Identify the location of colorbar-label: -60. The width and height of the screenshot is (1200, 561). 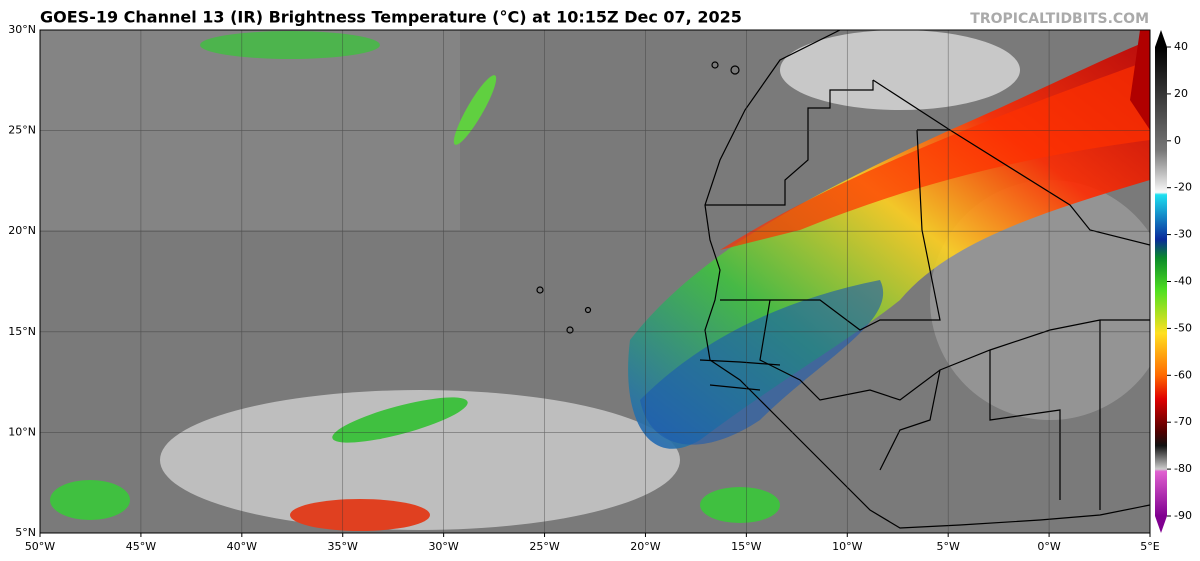
(1183, 374).